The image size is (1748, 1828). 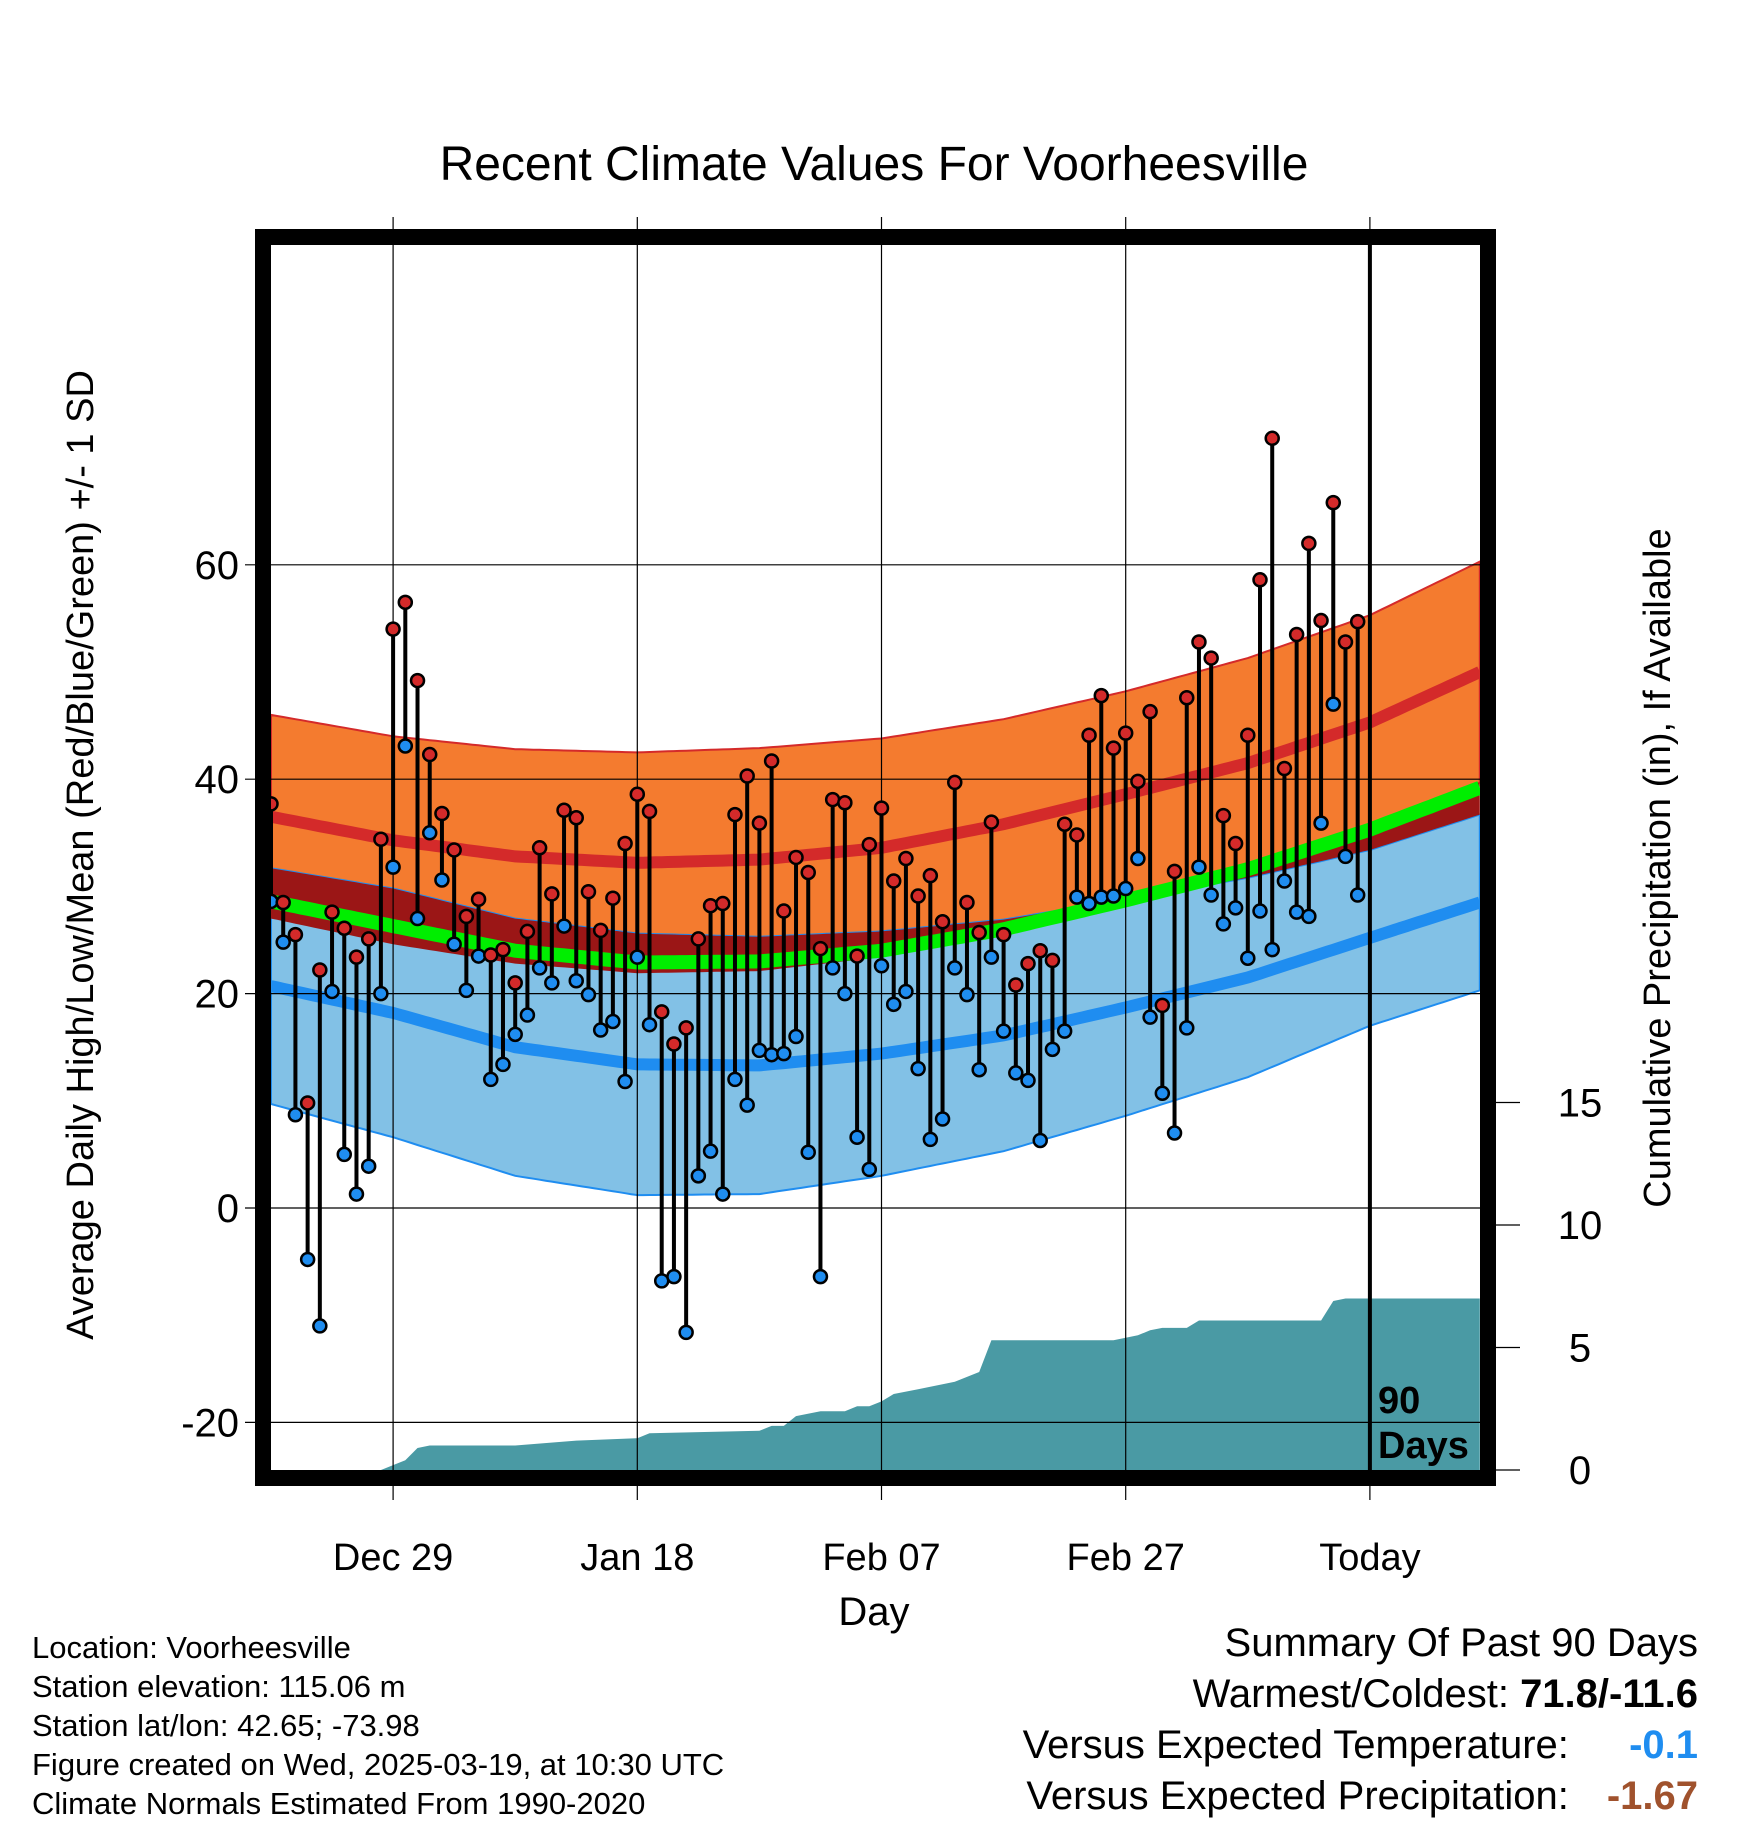 I want to click on precipitation-layer, so click(x=875, y=1384).